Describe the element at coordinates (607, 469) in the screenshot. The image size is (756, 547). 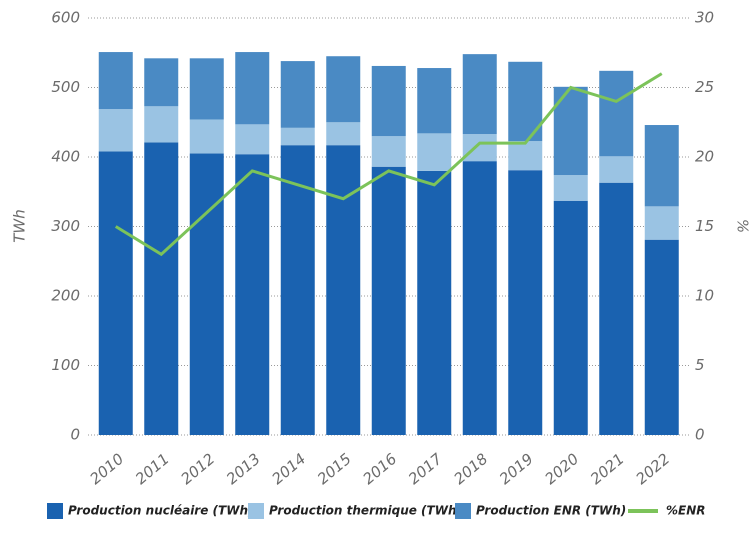
I see `x-tick-label: 2021` at that location.